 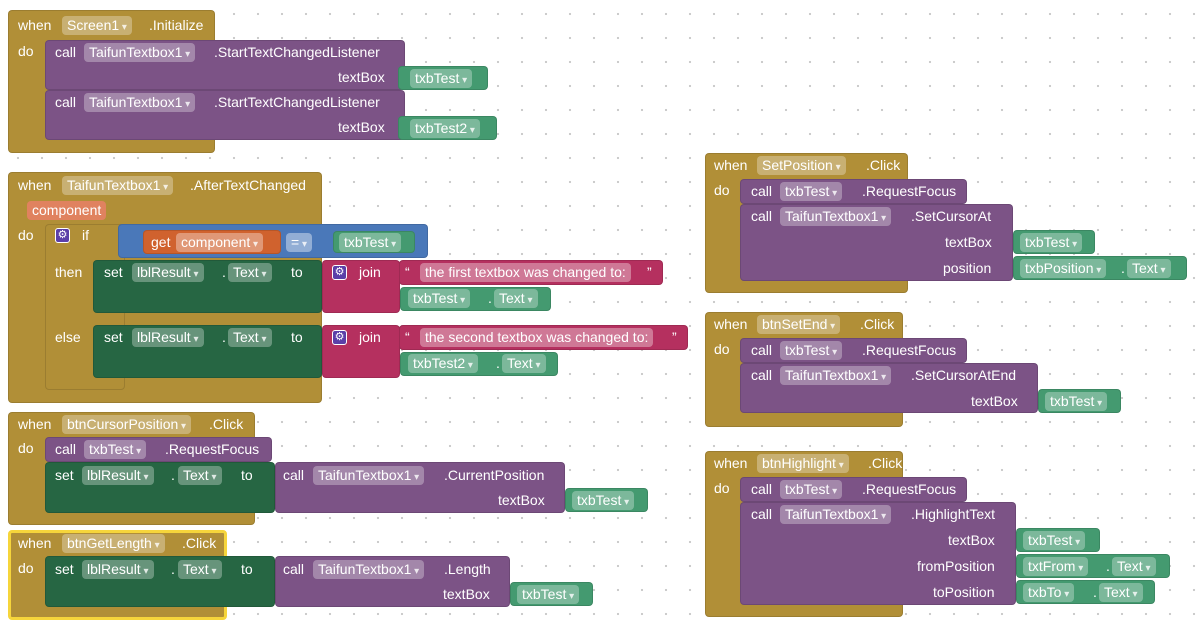 I want to click on label-btn_highlight-call-params-1-name: fromPosition, so click(x=956, y=566).